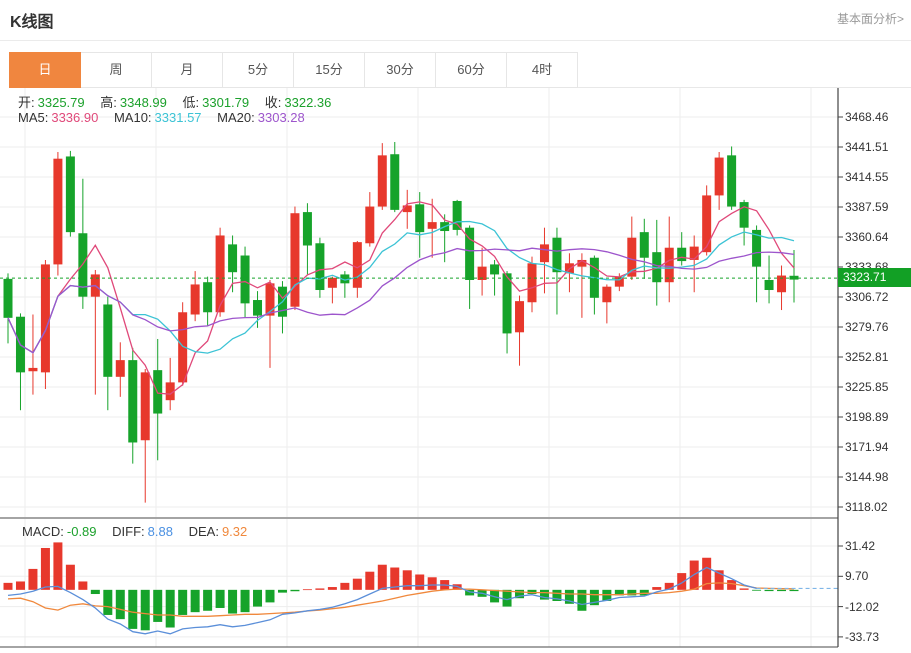 The width and height of the screenshot is (911, 653). What do you see at coordinates (867, 477) in the screenshot?
I see `price-axis-label: 3144.98` at bounding box center [867, 477].